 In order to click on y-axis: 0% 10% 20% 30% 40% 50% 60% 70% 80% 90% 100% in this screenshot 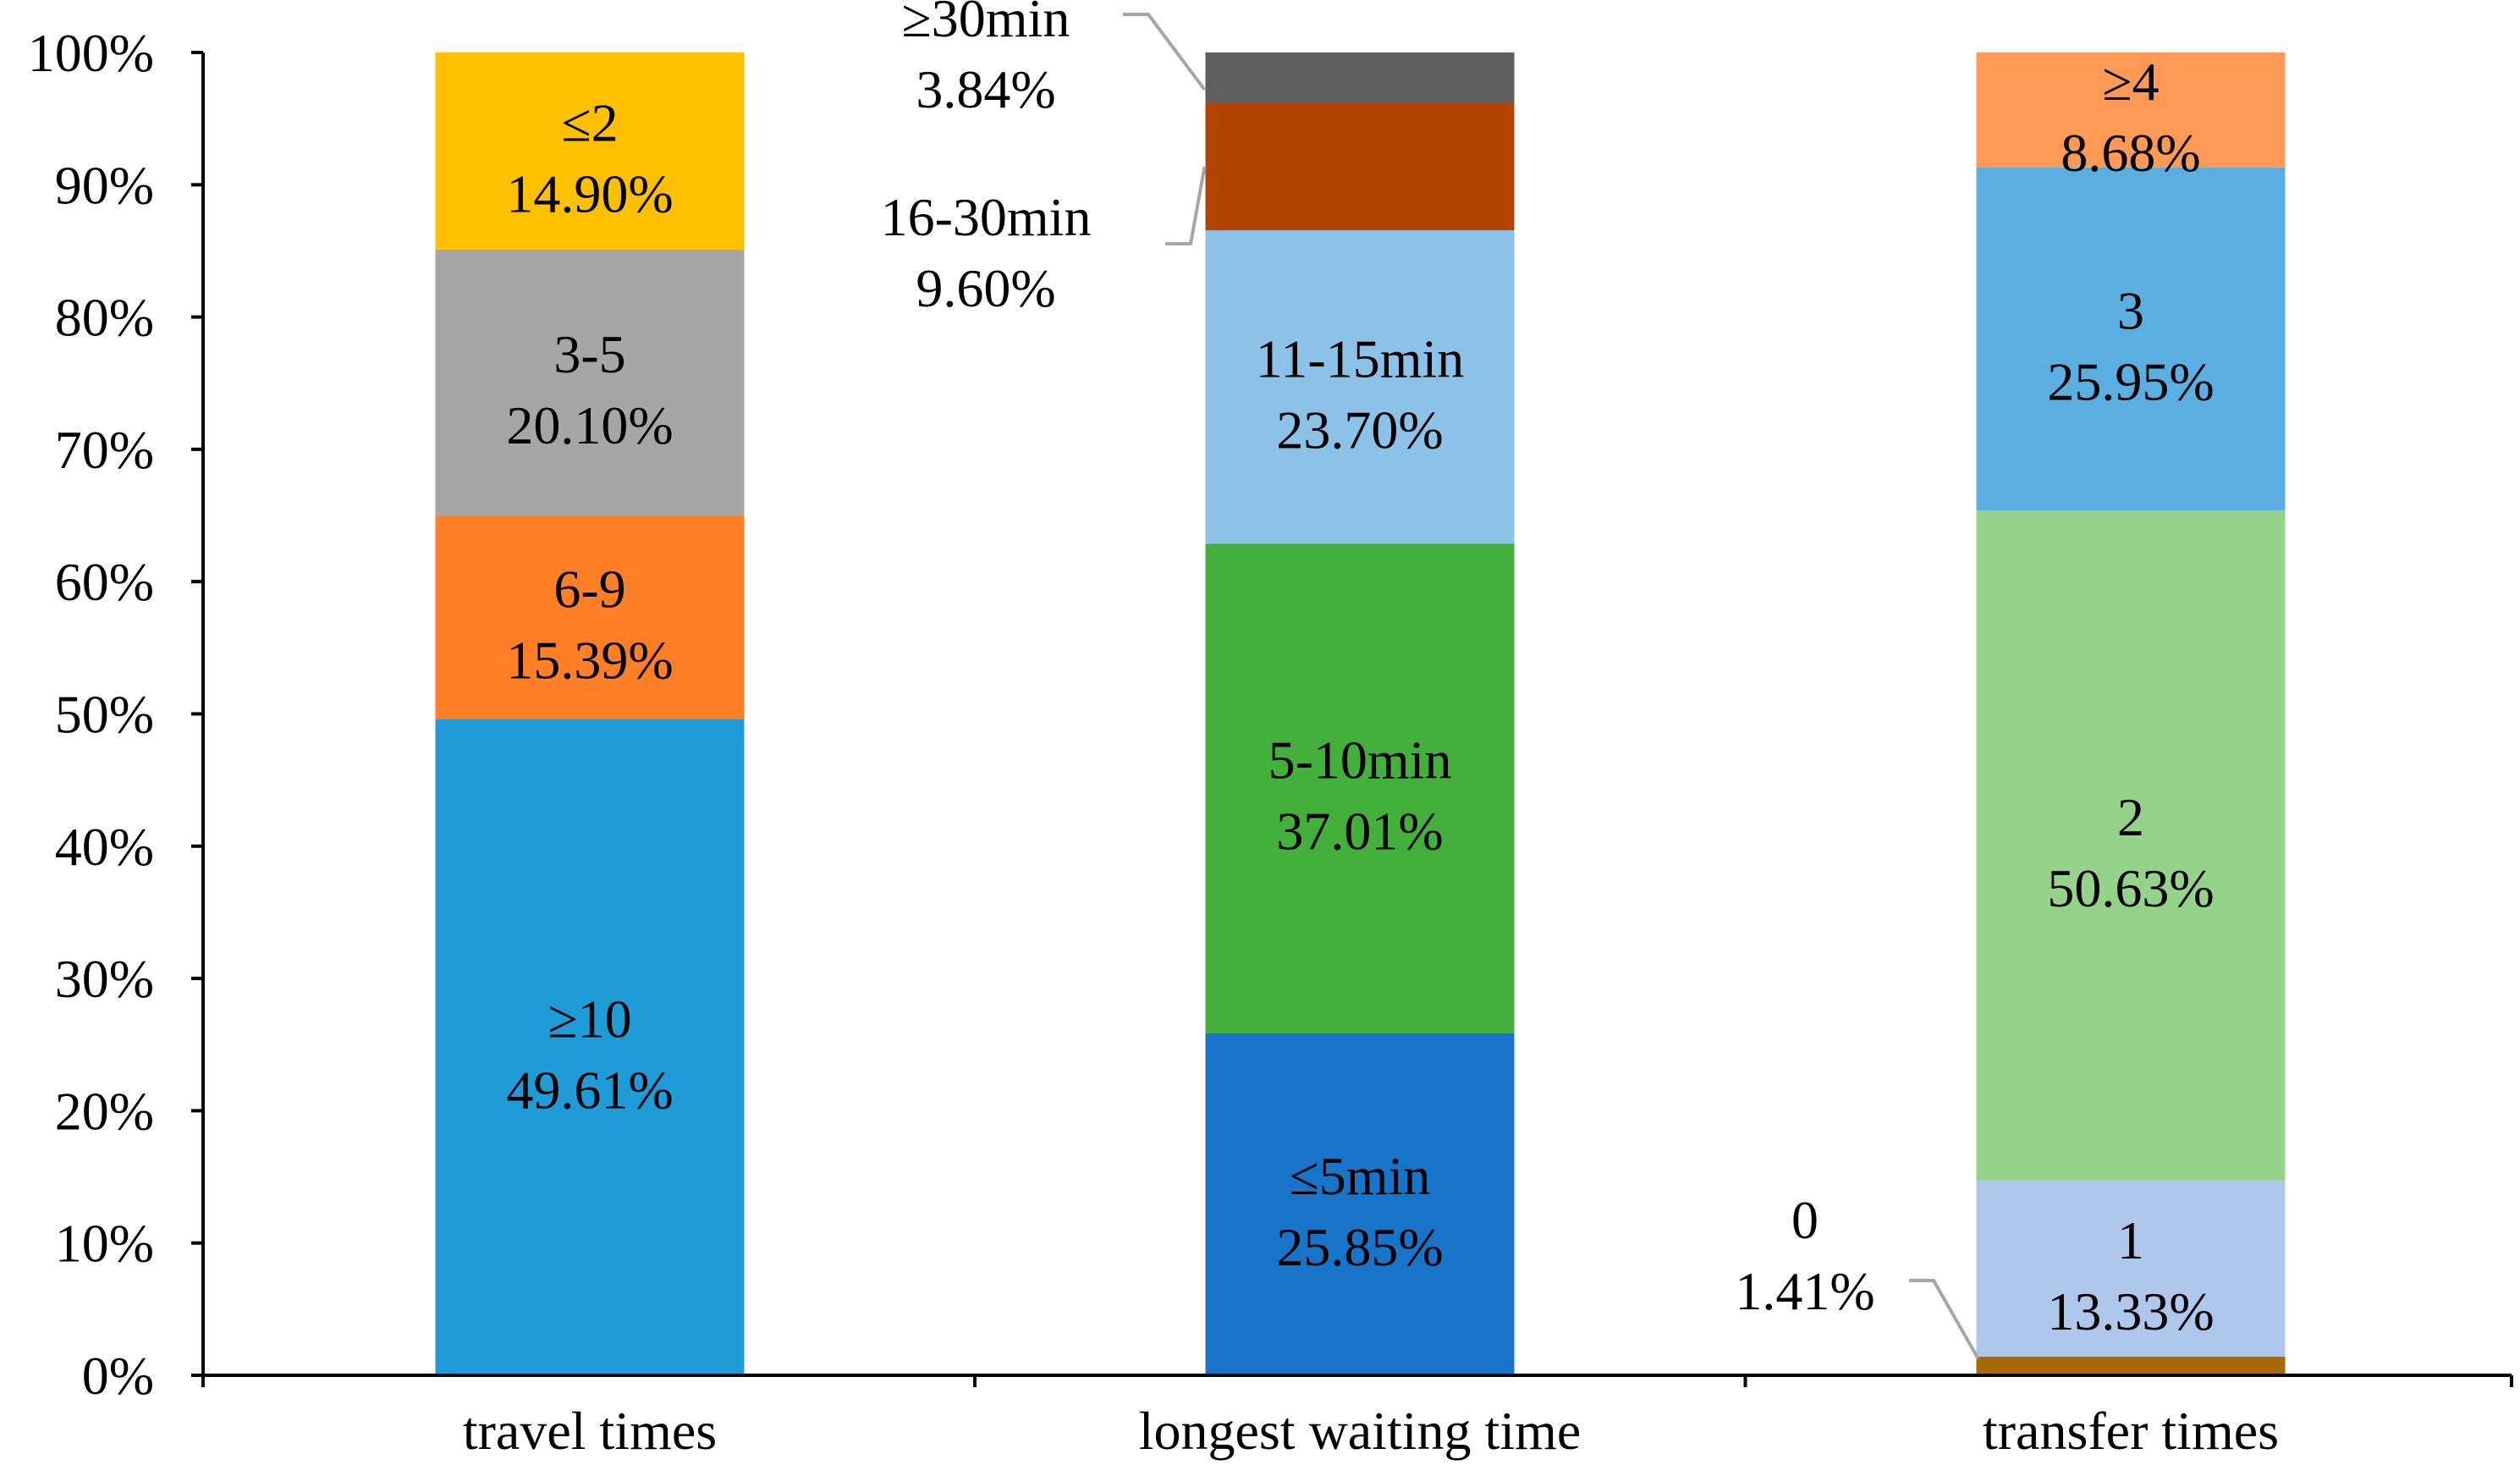, I will do `click(117, 715)`.